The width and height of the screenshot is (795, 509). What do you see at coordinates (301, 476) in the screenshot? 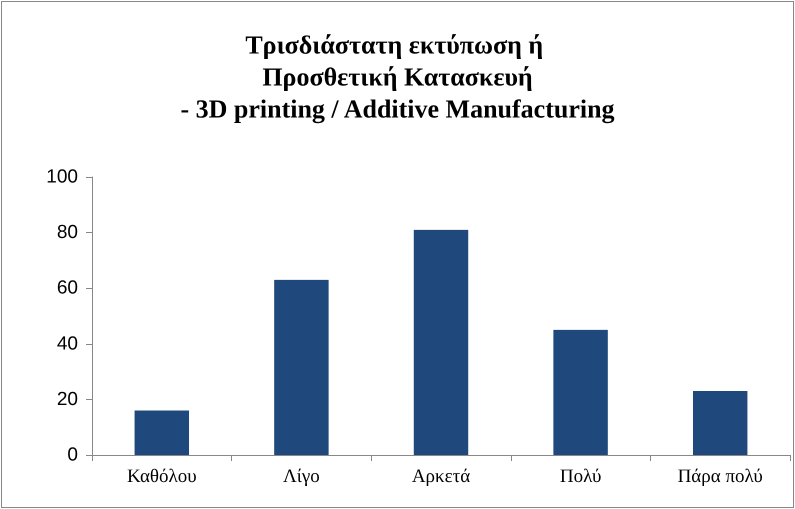
I see `x-tick-label: Λίγο` at bounding box center [301, 476].